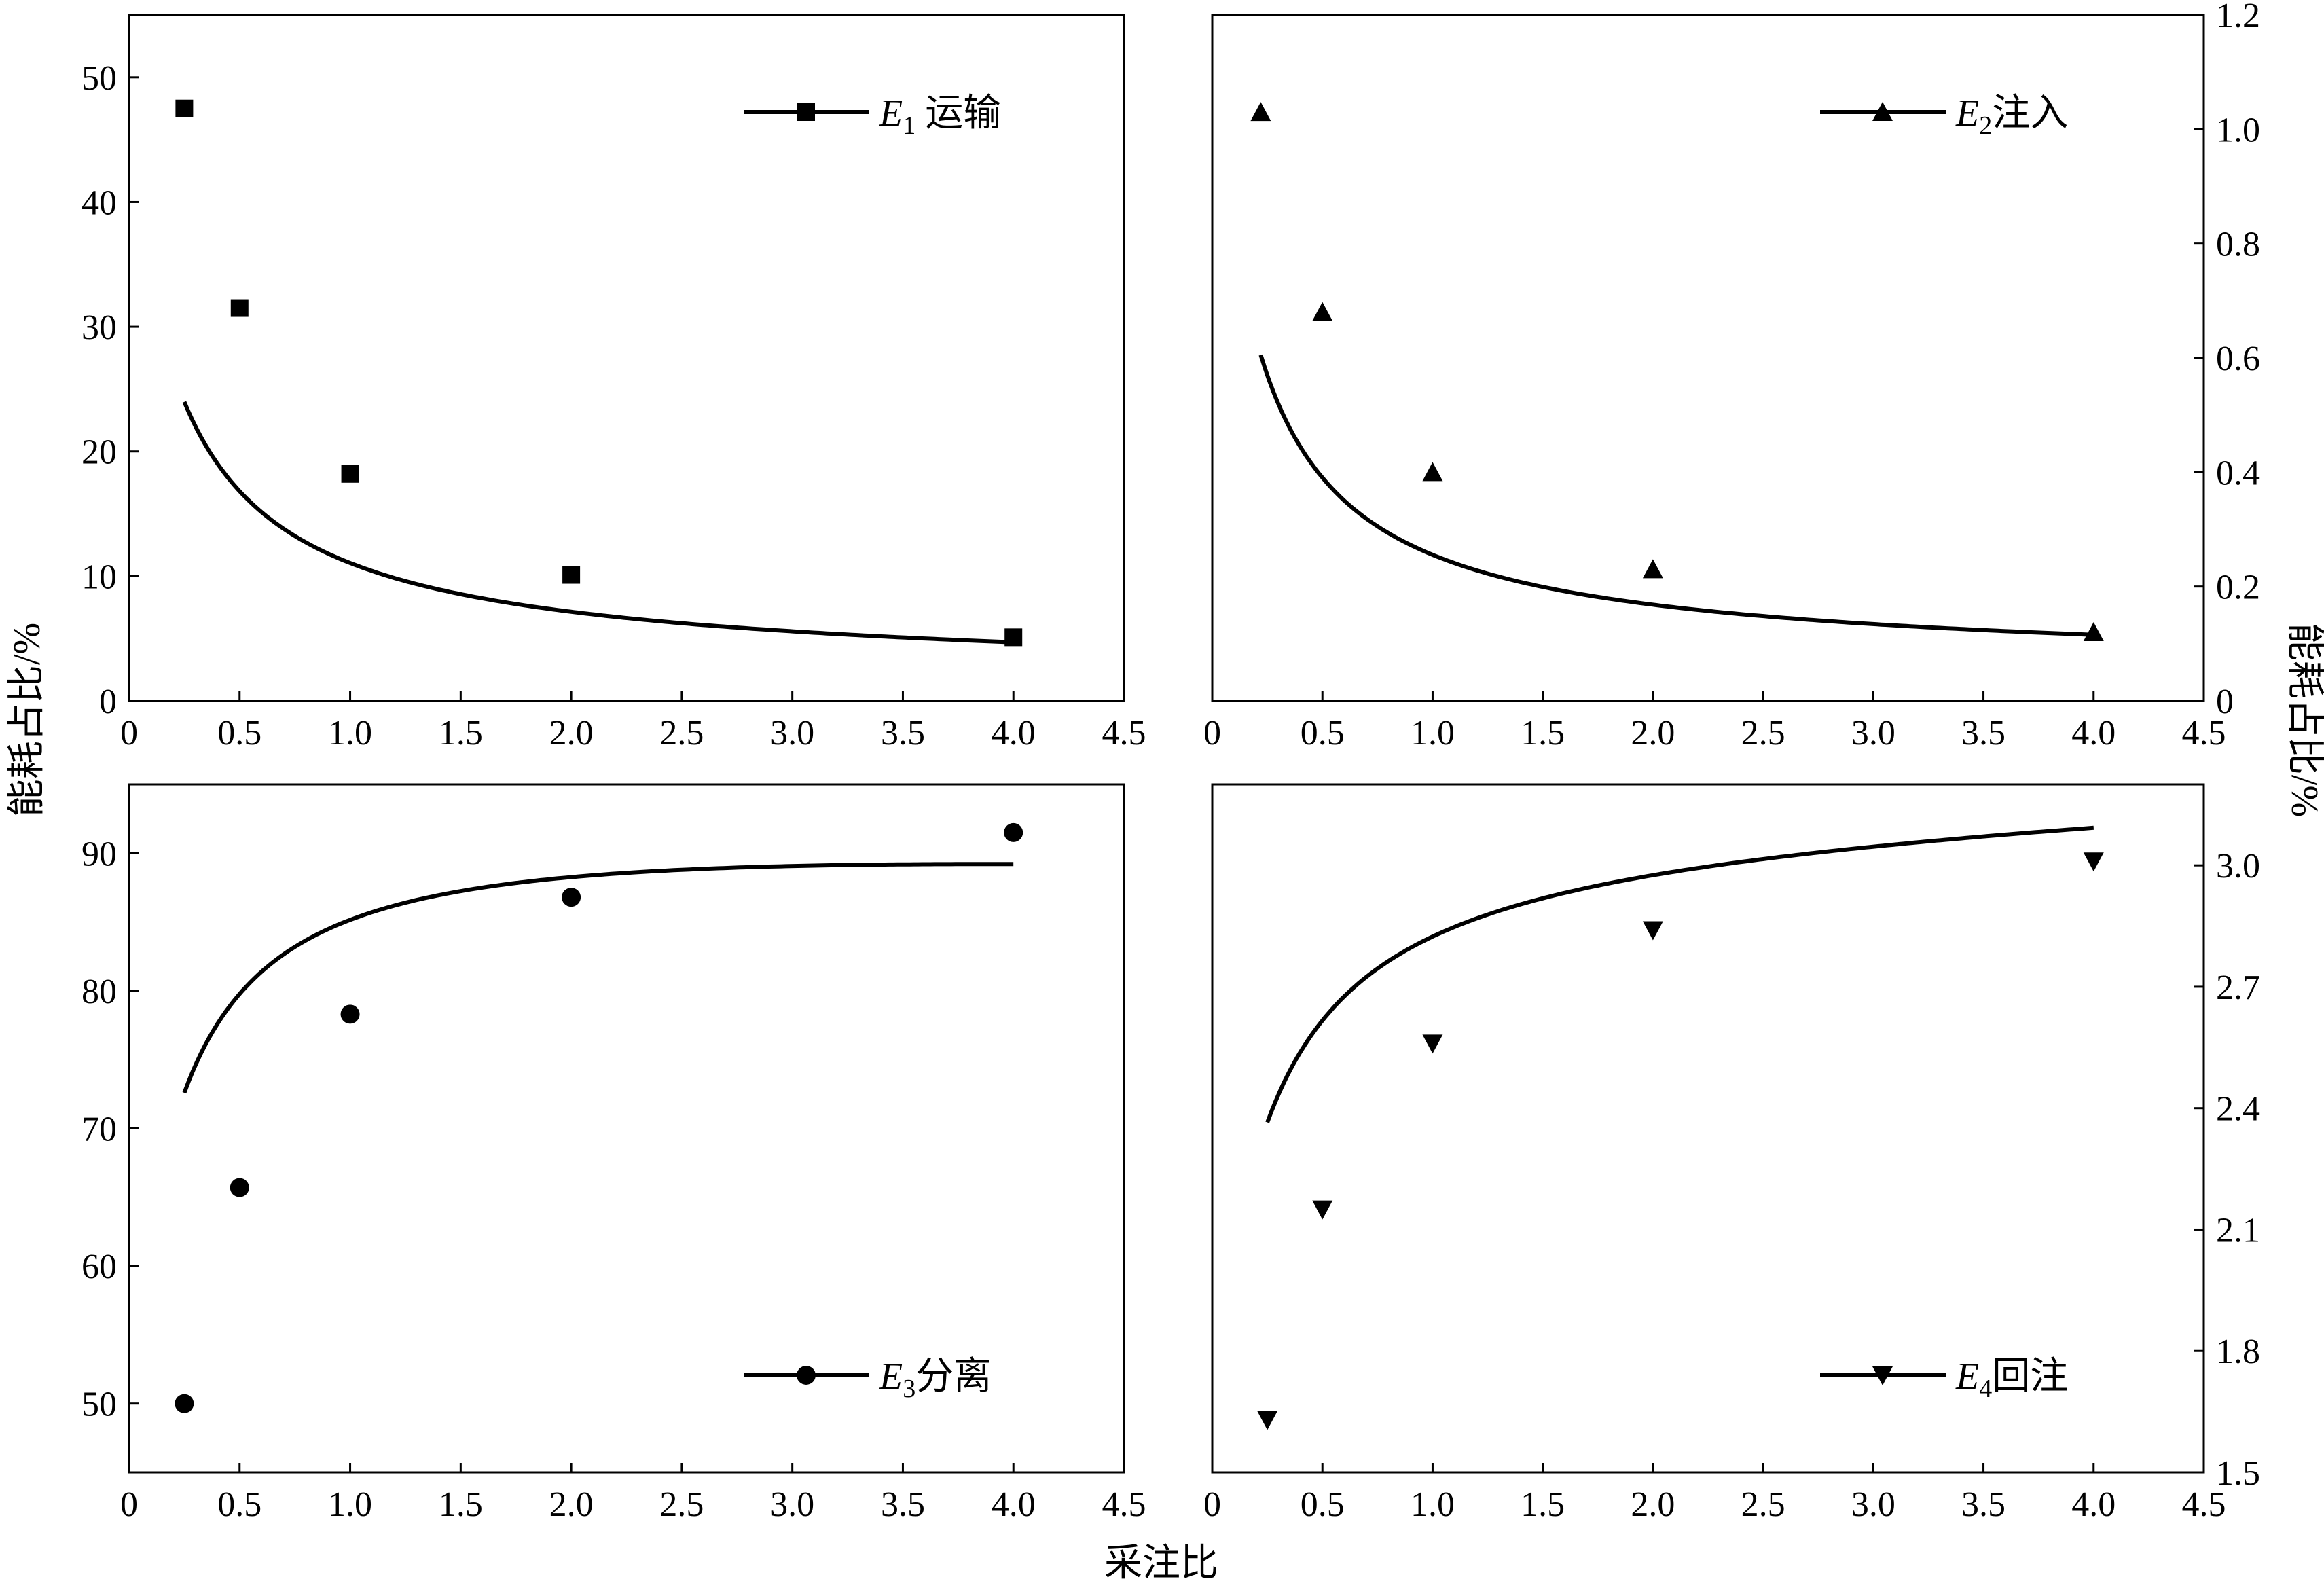  What do you see at coordinates (2011, 1379) in the screenshot?
I see `legend-label: E4回注` at bounding box center [2011, 1379].